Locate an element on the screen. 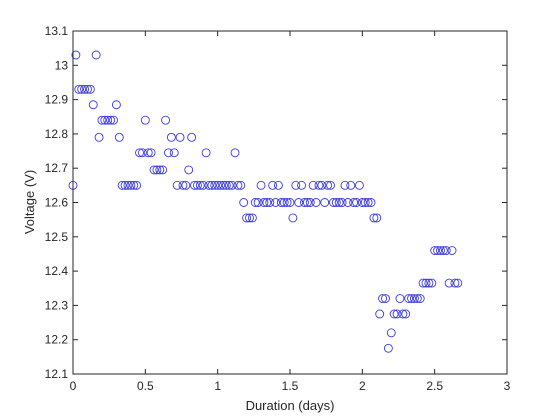 The height and width of the screenshot is (420, 560). x-tick-label: 3 is located at coordinates (507, 386).